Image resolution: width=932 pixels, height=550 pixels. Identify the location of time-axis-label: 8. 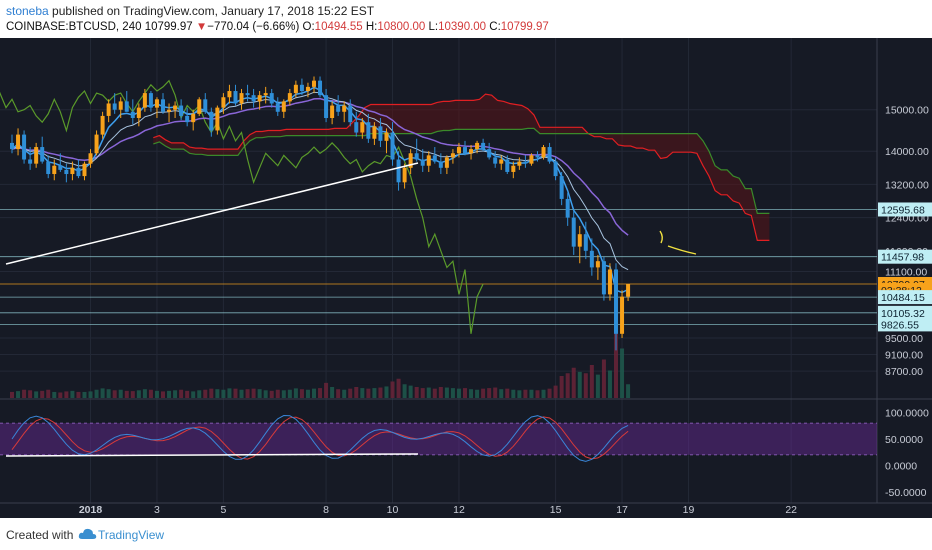
(326, 510).